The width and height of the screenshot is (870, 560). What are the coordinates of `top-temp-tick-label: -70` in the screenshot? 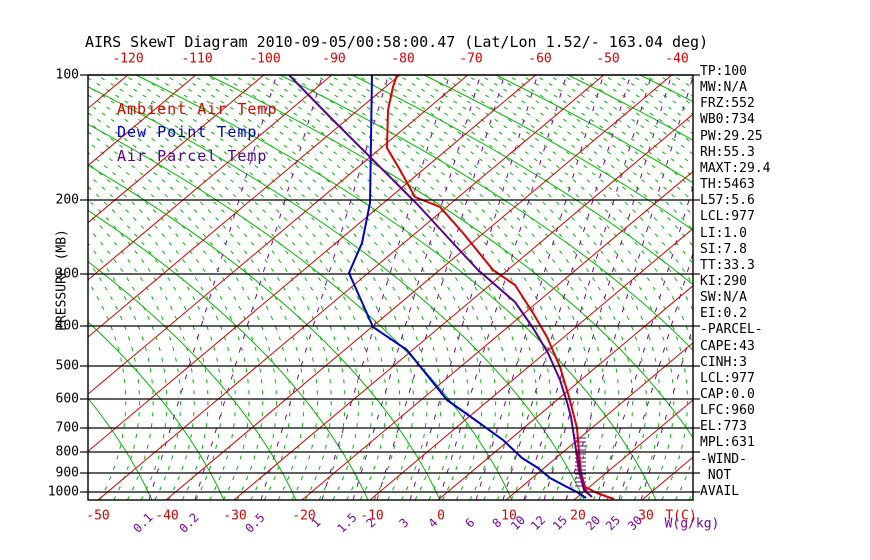 It's located at (471, 59).